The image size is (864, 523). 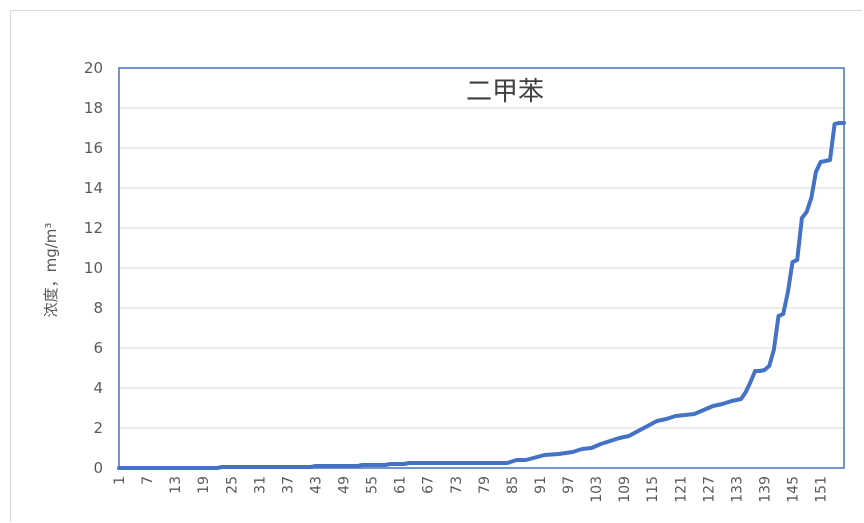 I want to click on y-tick-label: 4, so click(x=98, y=388).